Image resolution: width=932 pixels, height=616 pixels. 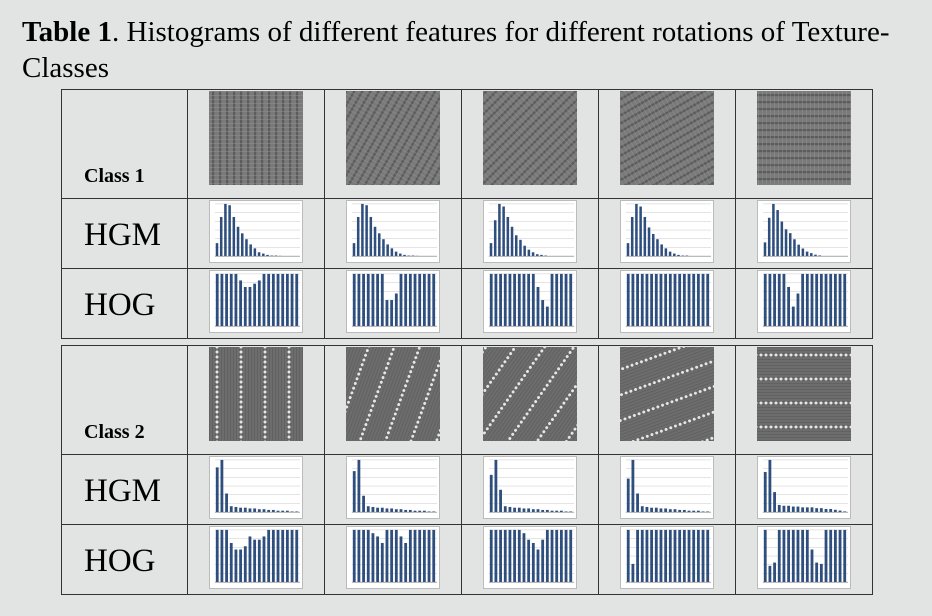 What do you see at coordinates (467, 233) in the screenshot?
I see `hgm-row: HGM` at bounding box center [467, 233].